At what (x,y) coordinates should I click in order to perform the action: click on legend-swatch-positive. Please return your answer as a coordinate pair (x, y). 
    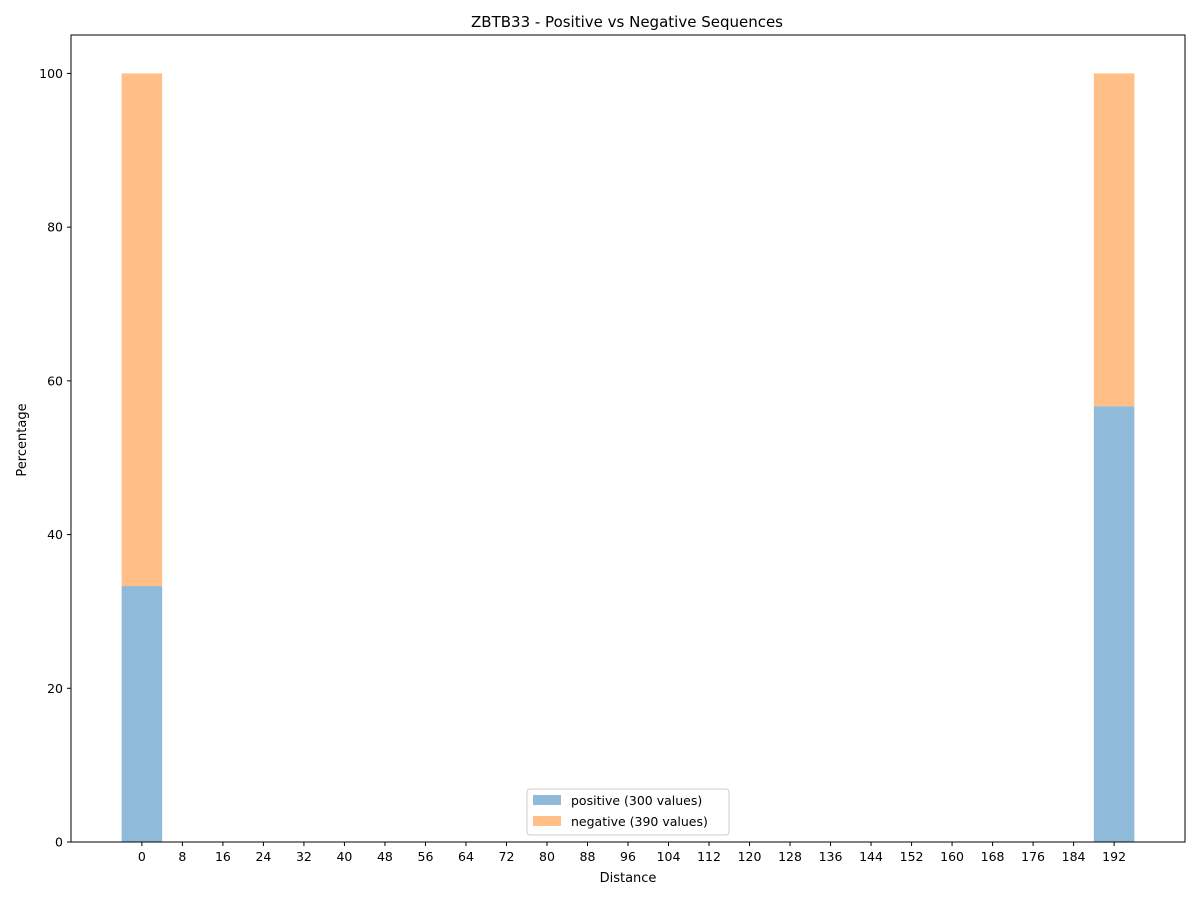
    Looking at the image, I should click on (547, 800).